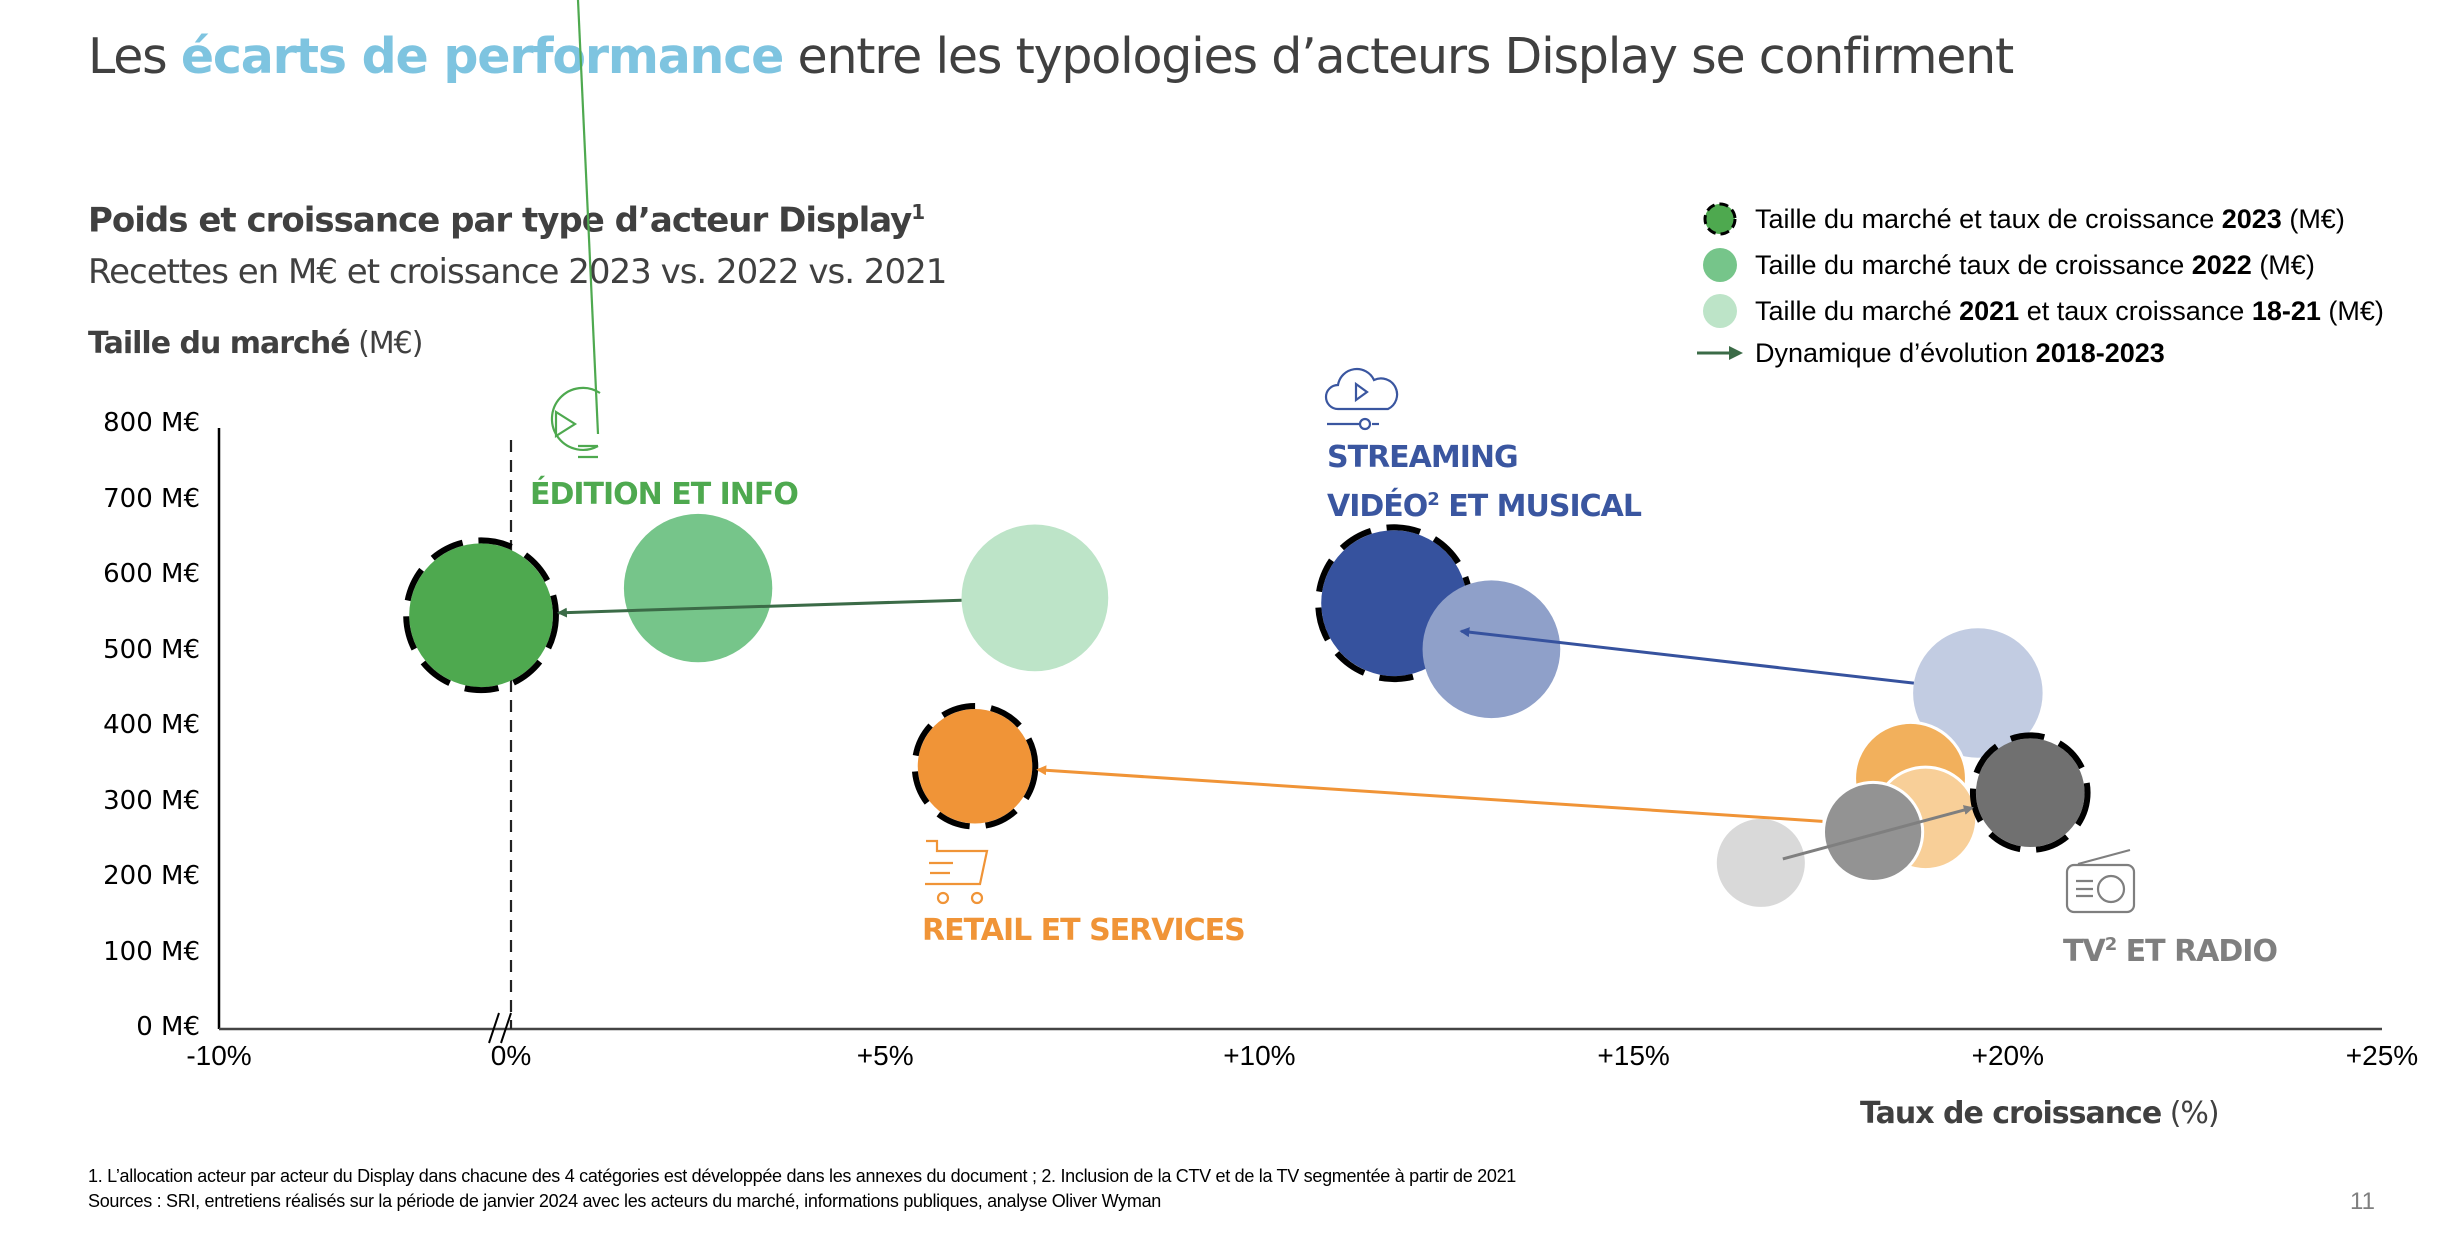 The image size is (2462, 1236). Describe the element at coordinates (575, 229) in the screenshot. I see `video-document-icon` at that location.